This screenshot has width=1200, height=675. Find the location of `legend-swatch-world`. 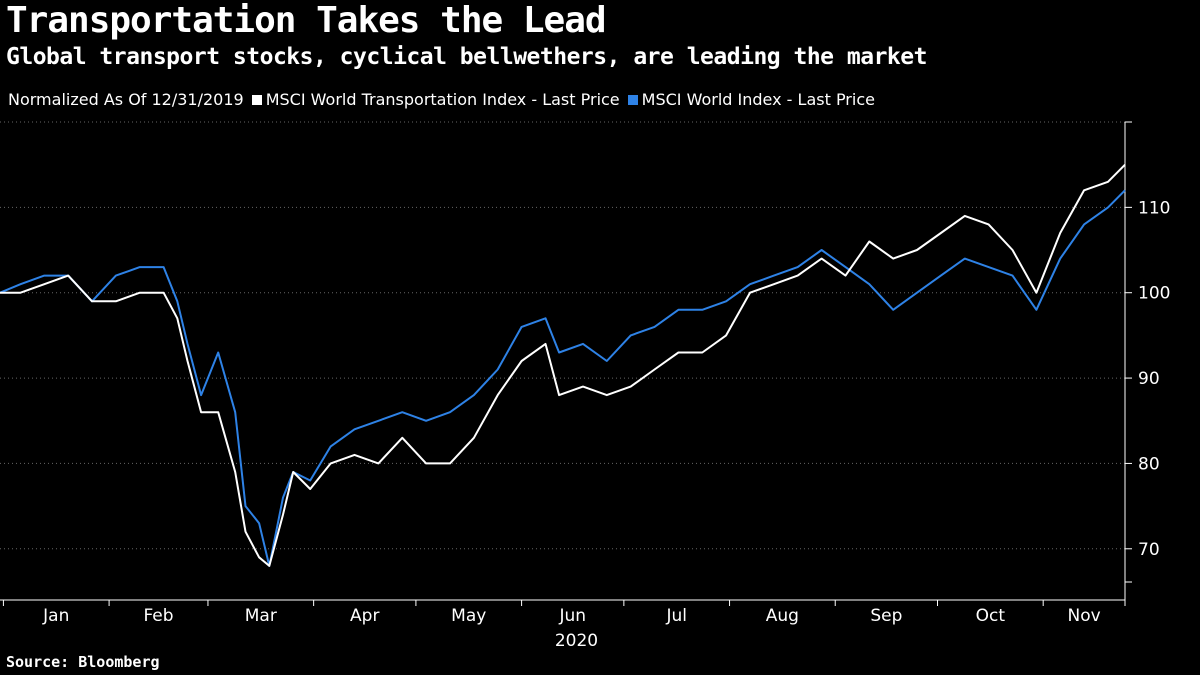

legend-swatch-world is located at coordinates (632, 99).